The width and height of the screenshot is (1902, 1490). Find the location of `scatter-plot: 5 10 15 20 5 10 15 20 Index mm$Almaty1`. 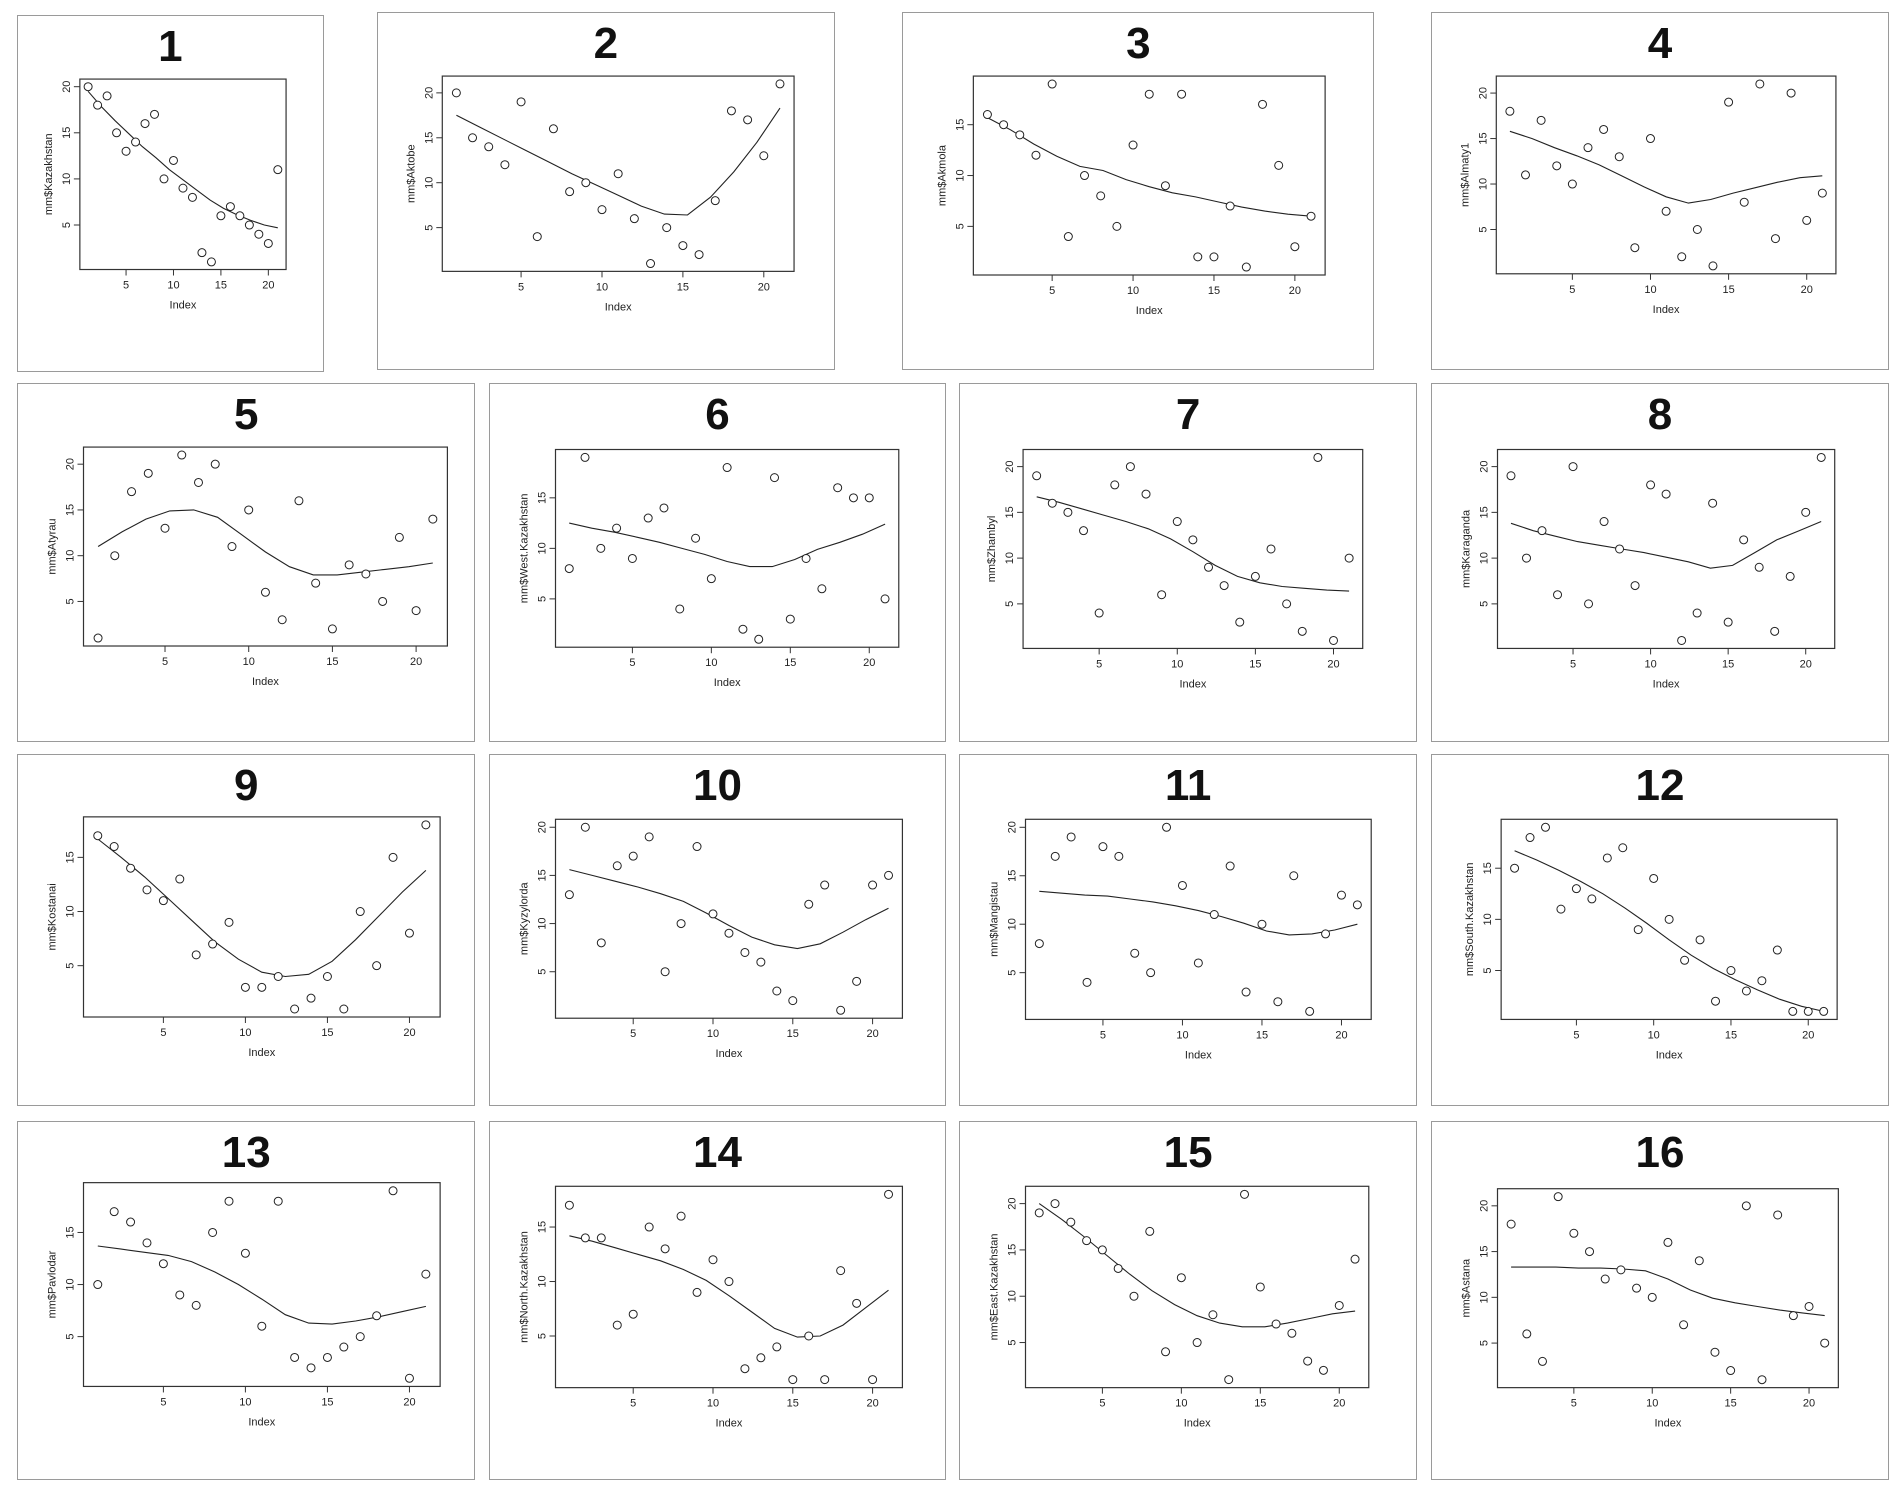

scatter-plot: 5 10 15 20 5 10 15 20 Index mm$Almaty1 is located at coordinates (1648, 195).